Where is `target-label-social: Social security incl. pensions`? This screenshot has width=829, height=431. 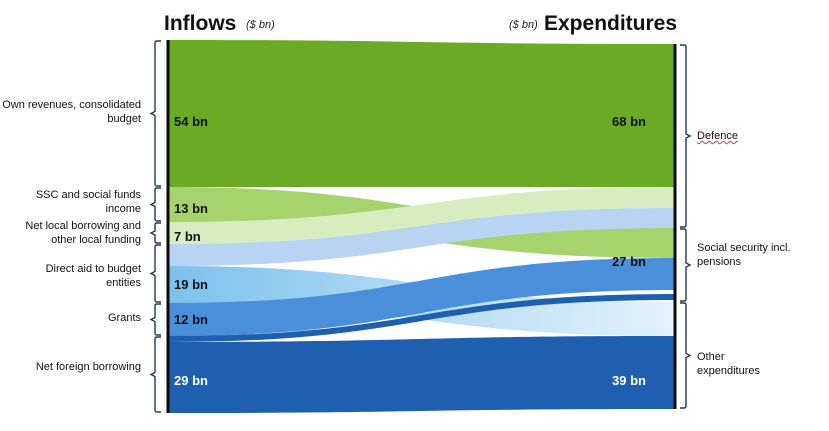 target-label-social: Social security incl. pensions is located at coordinates (744, 255).